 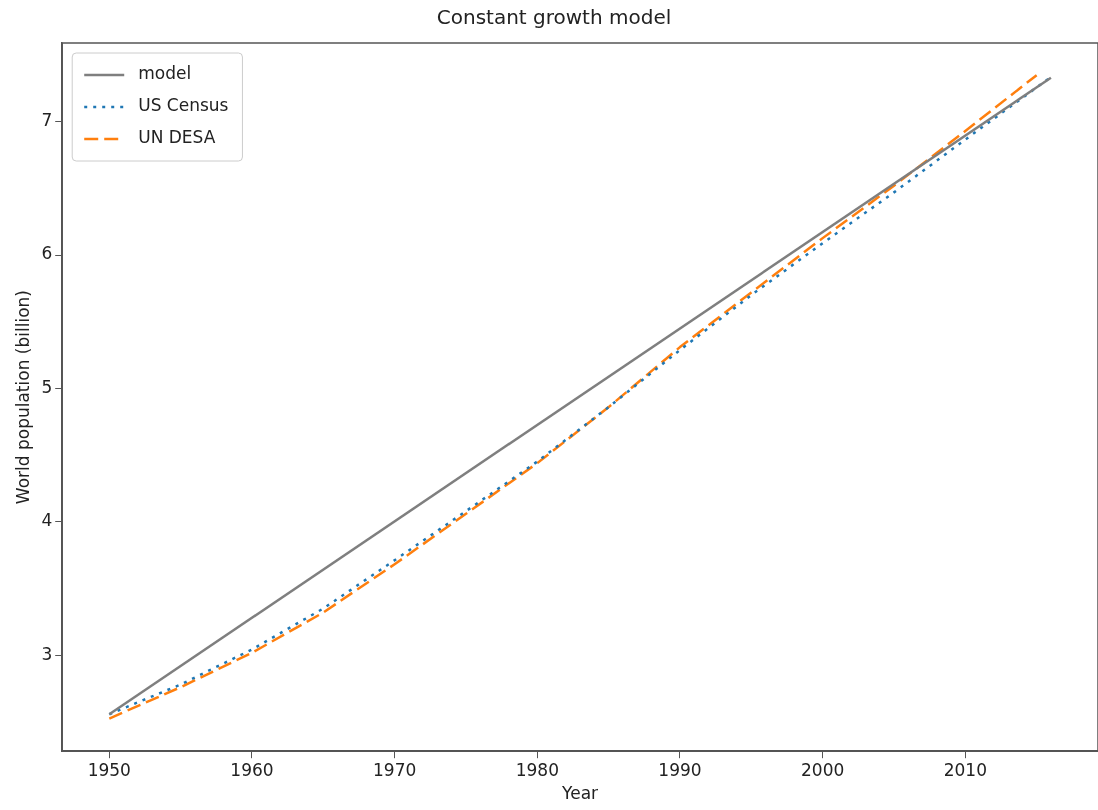 I want to click on y-tick-label: 4, so click(x=47, y=520).